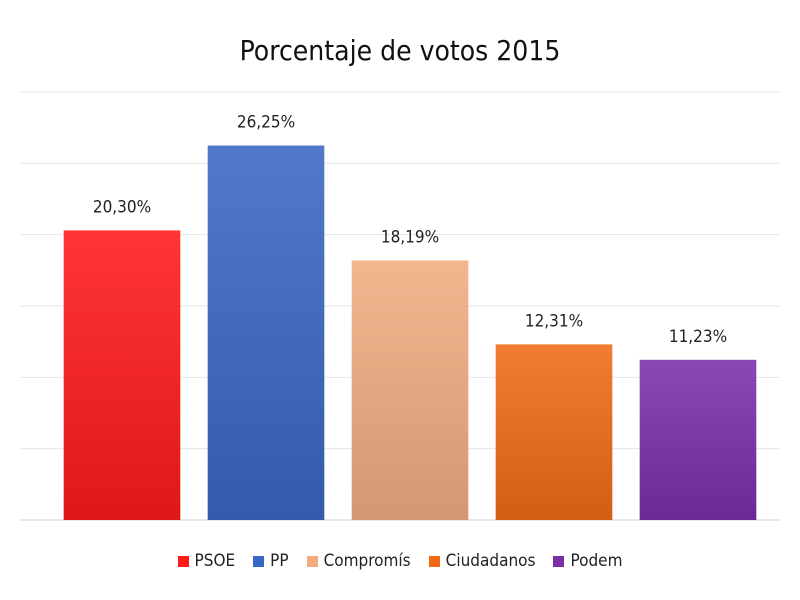  I want to click on data-label-pp: 26,25%, so click(266, 123).